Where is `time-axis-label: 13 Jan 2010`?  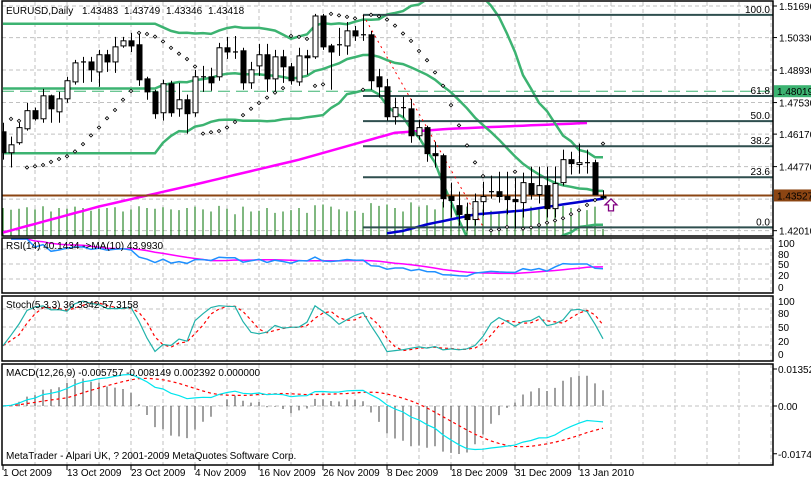
time-axis-label: 13 Jan 2010 is located at coordinates (606, 473).